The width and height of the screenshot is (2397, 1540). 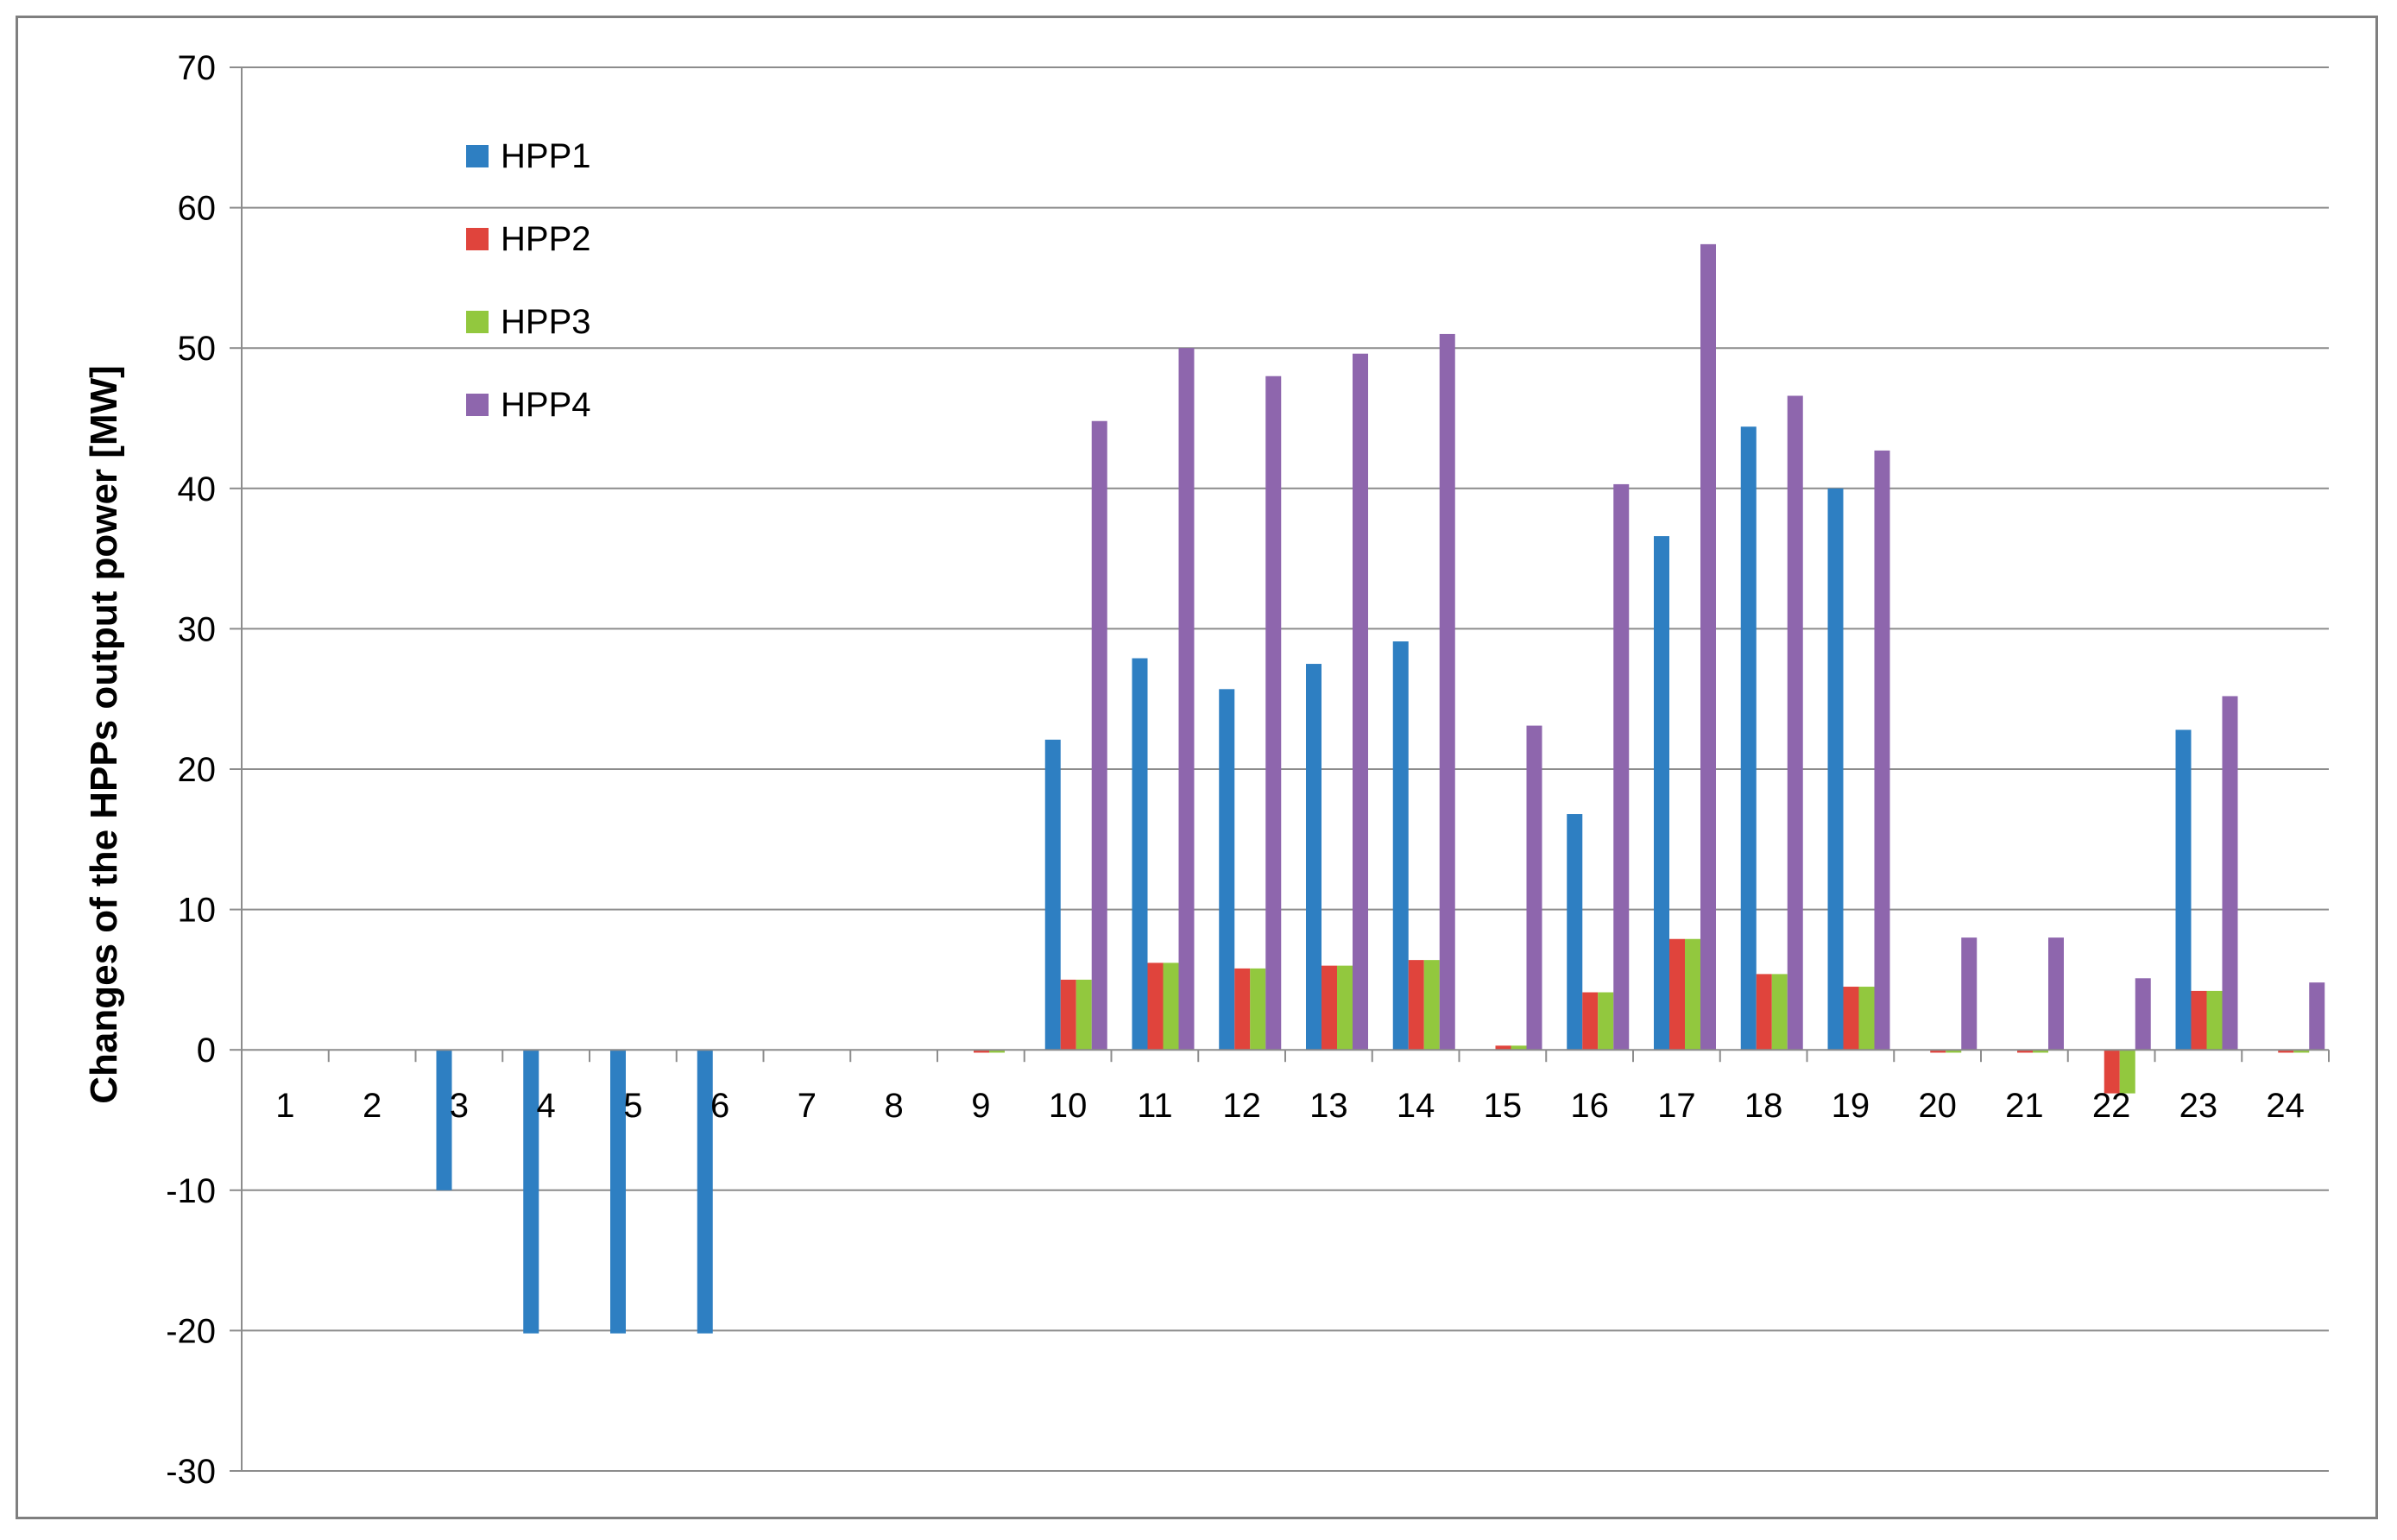 What do you see at coordinates (1328, 1106) in the screenshot?
I see `x-tick-label: 13` at bounding box center [1328, 1106].